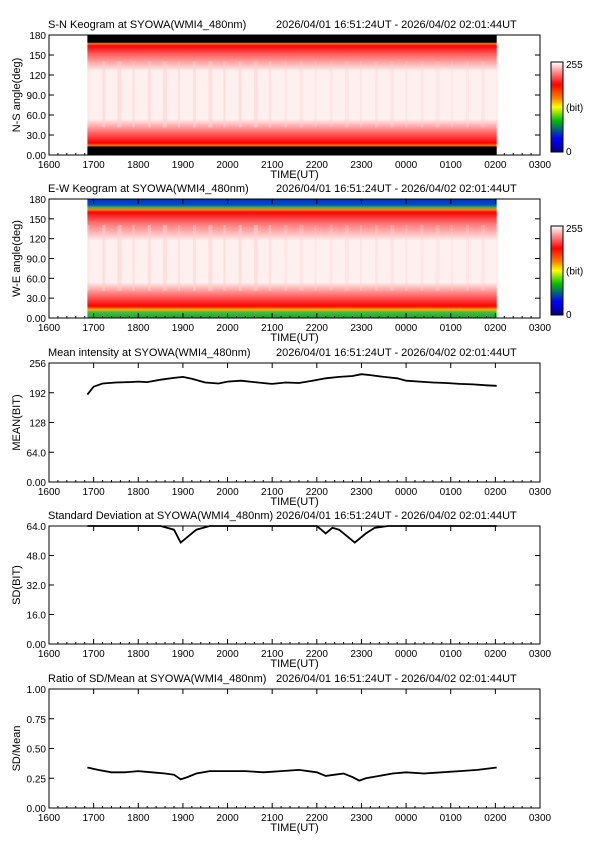  I want to click on mean-ytick-label: 192, so click(37, 394).